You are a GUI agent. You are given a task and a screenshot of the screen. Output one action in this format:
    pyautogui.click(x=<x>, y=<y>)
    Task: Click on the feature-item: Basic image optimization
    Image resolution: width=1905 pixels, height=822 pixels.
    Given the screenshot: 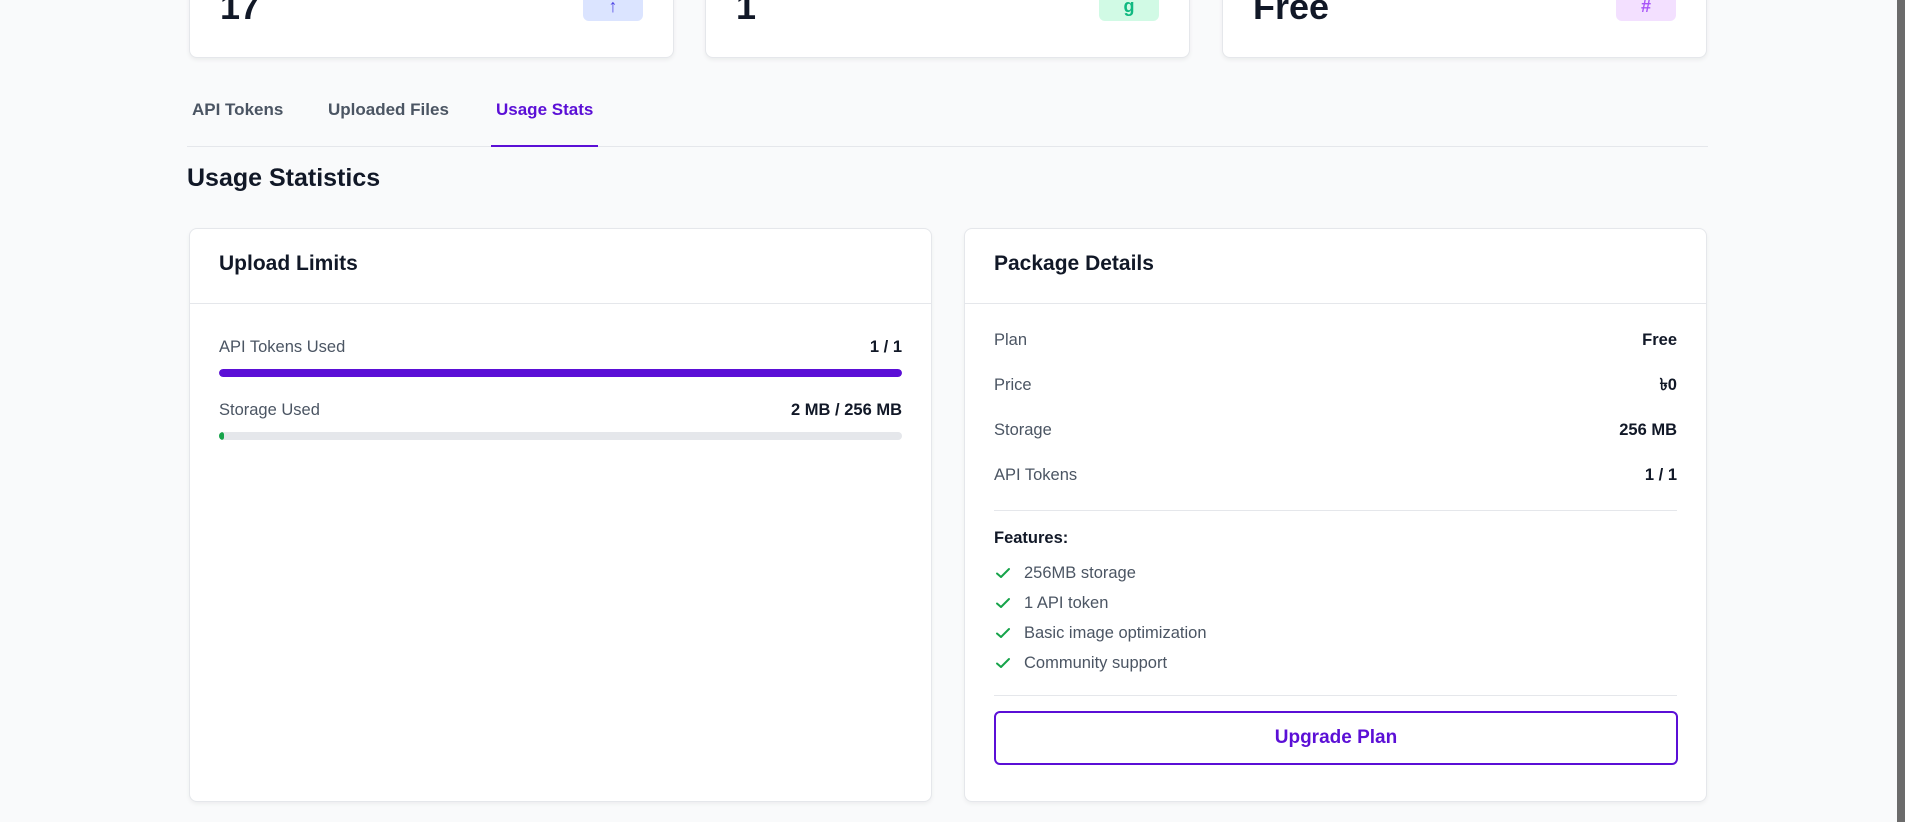 What is the action you would take?
    pyautogui.click(x=1335, y=633)
    